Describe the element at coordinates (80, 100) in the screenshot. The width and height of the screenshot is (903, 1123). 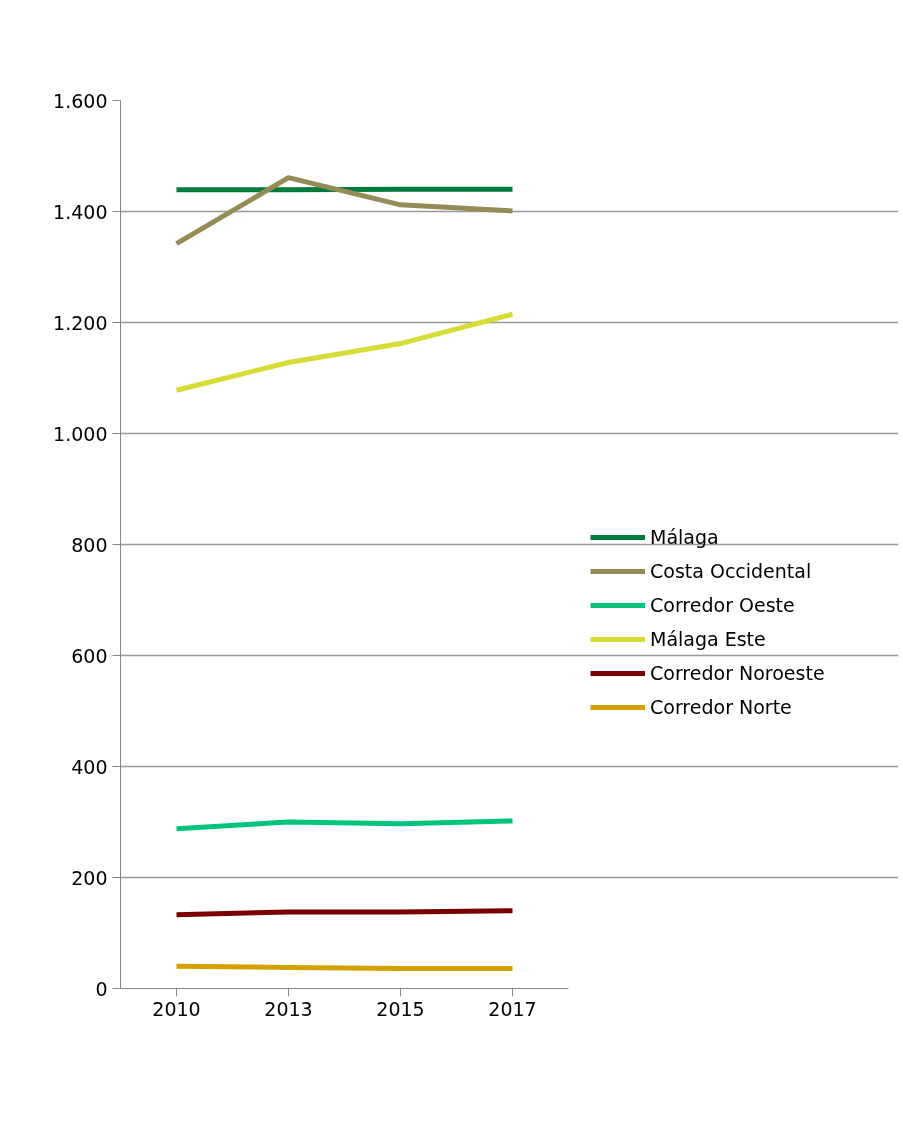
I see `y-tick-label: 1.600` at that location.